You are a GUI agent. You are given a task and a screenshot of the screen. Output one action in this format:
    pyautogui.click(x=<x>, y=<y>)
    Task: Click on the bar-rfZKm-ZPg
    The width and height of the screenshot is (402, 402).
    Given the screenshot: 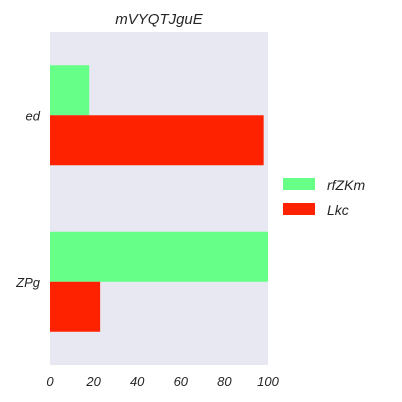 What is the action you would take?
    pyautogui.click(x=159, y=256)
    